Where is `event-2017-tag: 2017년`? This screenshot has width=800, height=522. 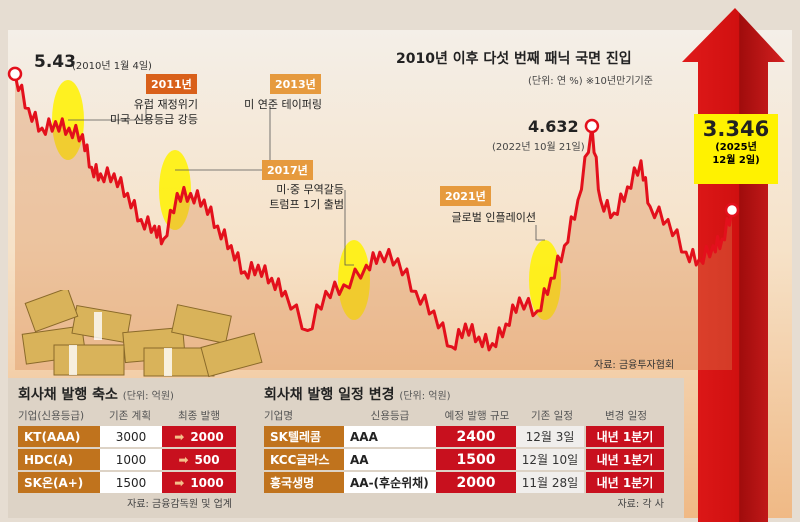
event-2017-tag: 2017년 is located at coordinates (287, 170).